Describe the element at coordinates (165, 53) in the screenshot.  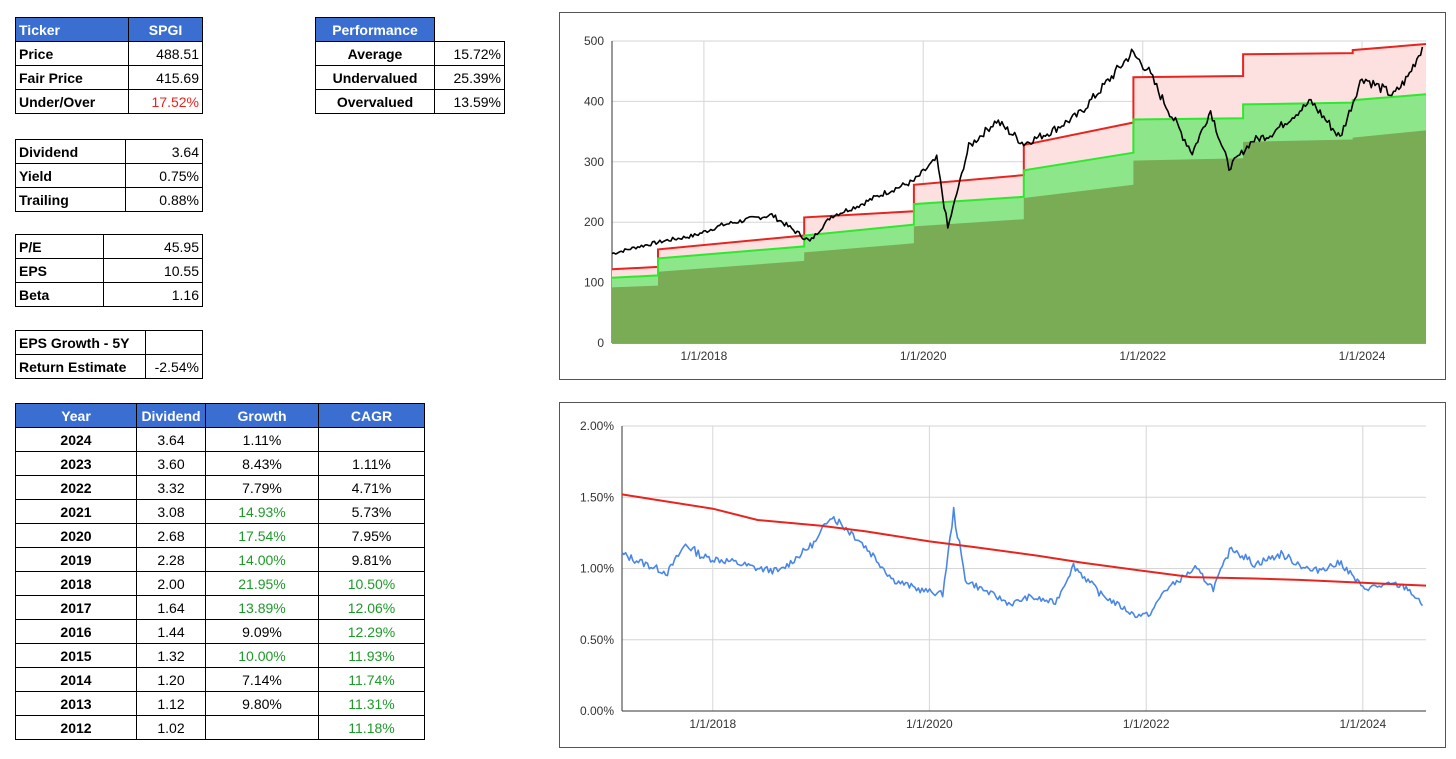
I see `price-value: 488.51` at that location.